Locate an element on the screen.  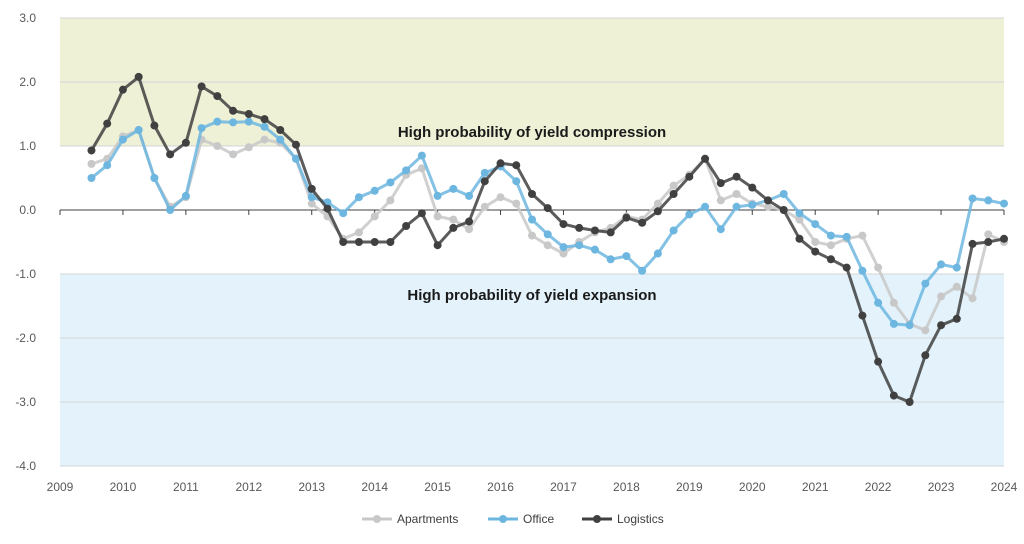
x-tick-label: 2009 is located at coordinates (60, 487).